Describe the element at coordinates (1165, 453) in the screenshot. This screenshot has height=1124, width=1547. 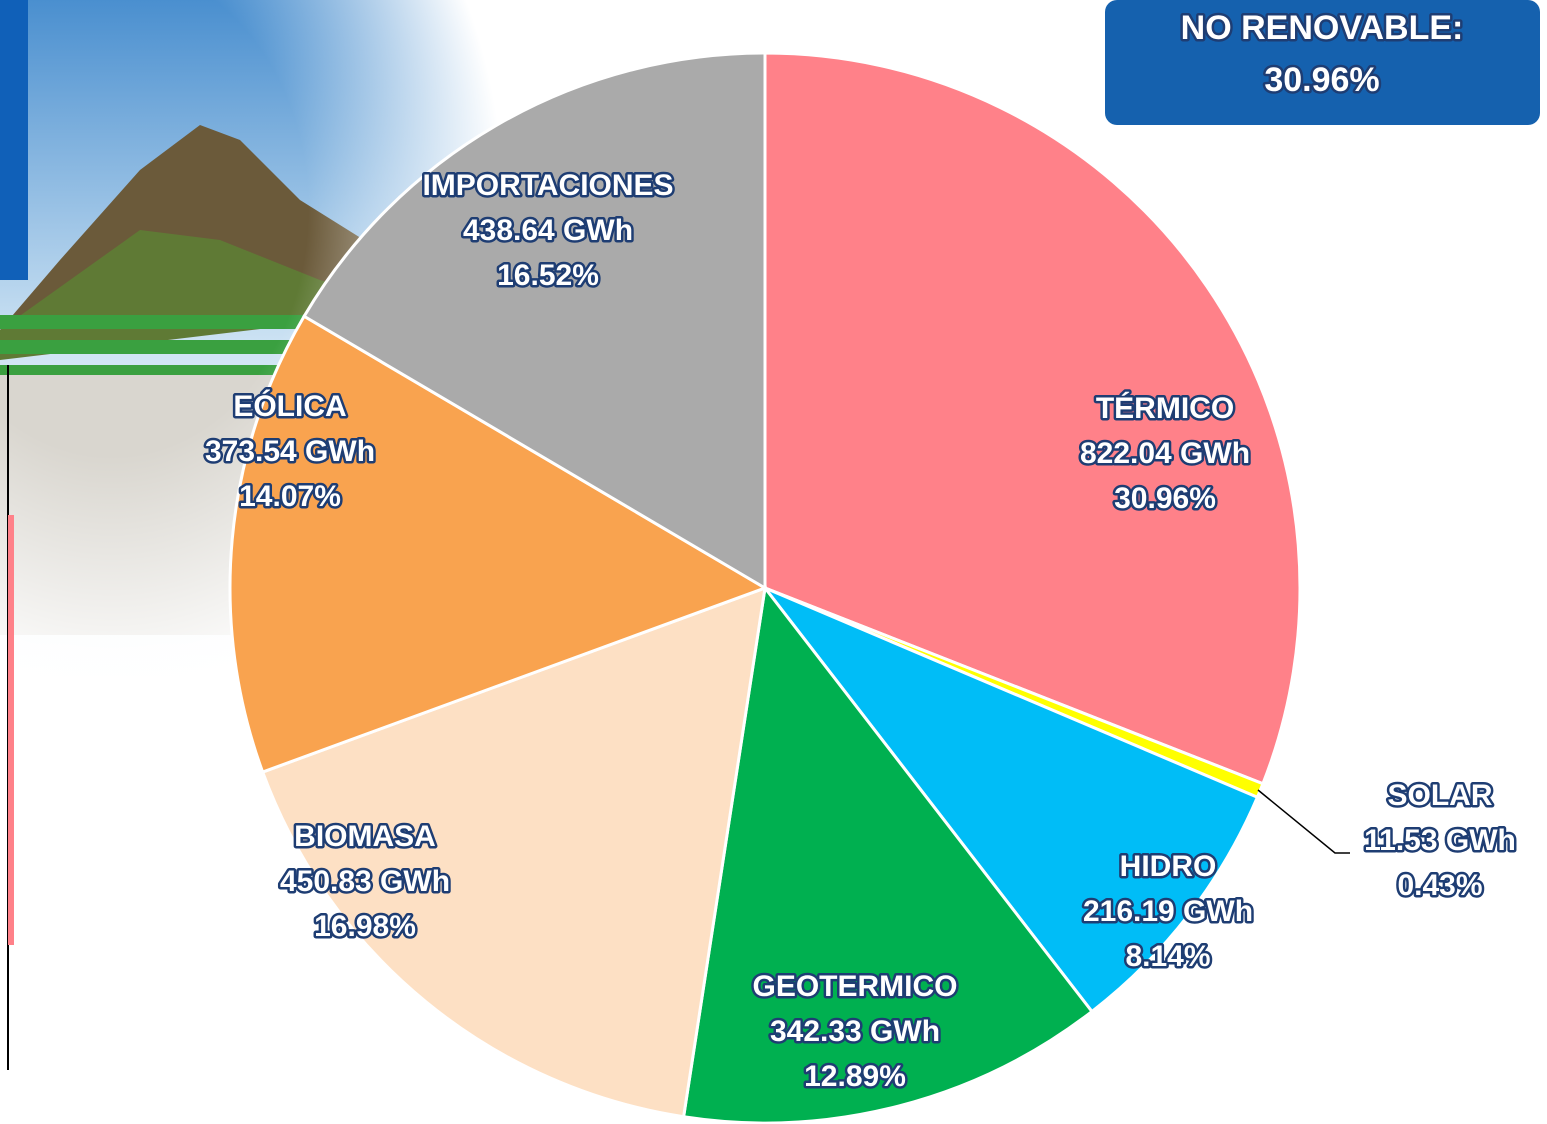
I see `value-label: 822.04 GWh` at that location.